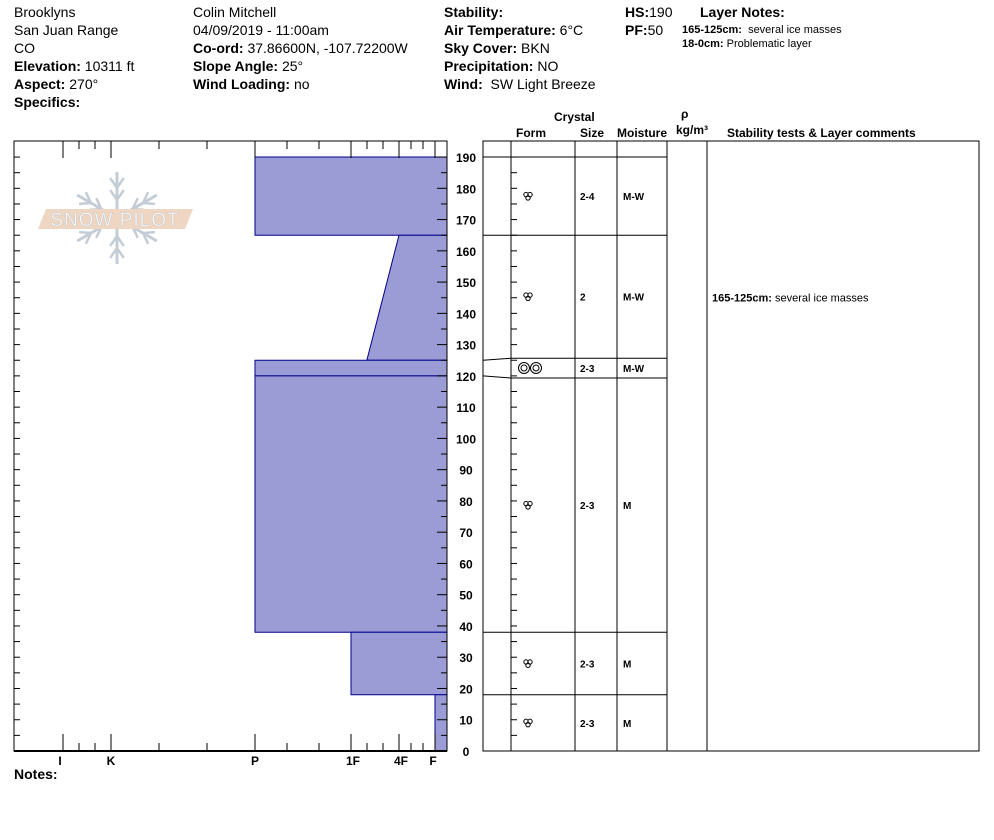  I want to click on elevation-value: 10311 ft, so click(109, 66).